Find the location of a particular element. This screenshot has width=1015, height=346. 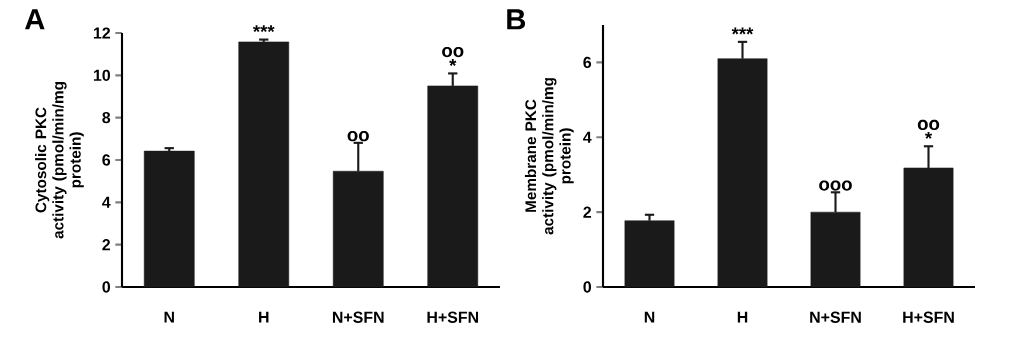

chart-title: A is located at coordinates (34, 19).